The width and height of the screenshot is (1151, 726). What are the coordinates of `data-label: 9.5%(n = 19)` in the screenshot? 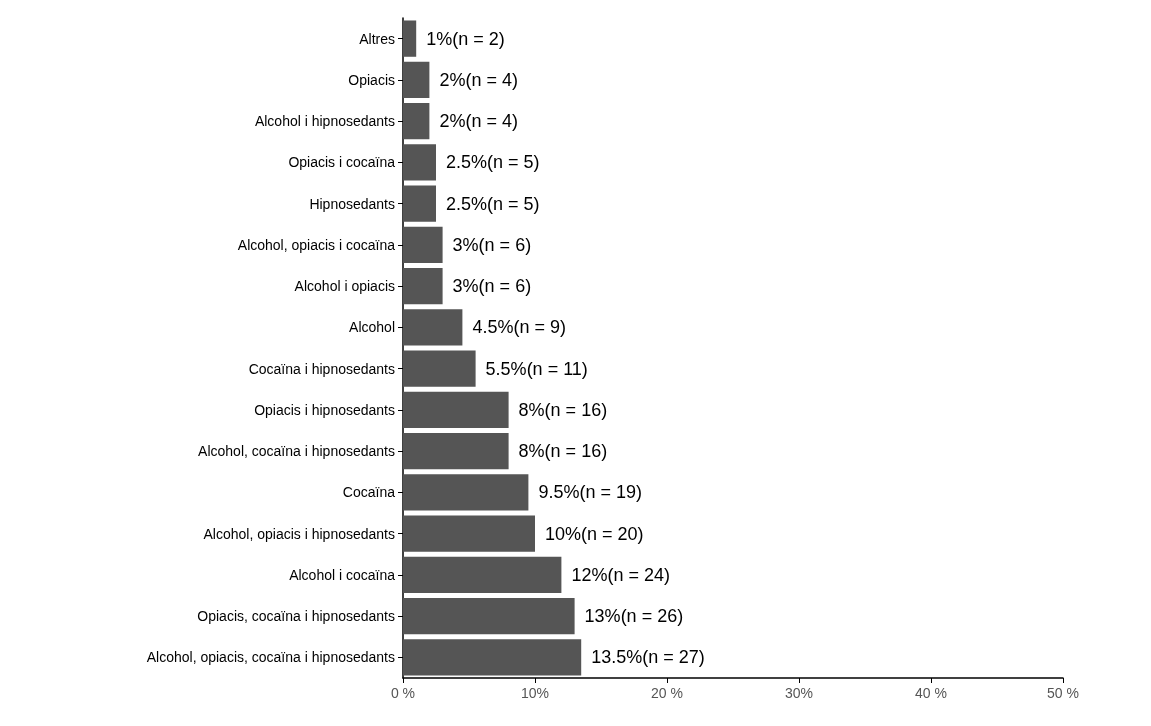 It's located at (590, 492).